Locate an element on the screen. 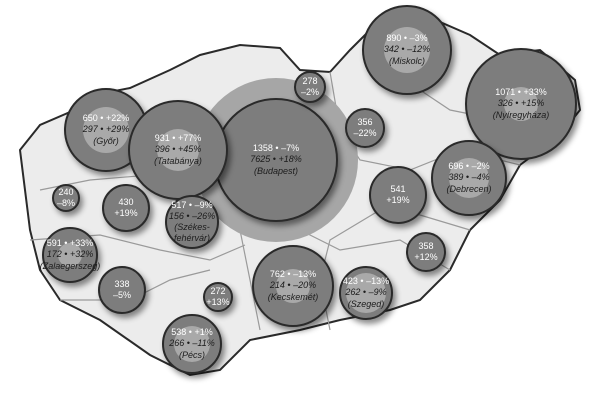 The height and width of the screenshot is (402, 600). bubble-city: (Szeged) is located at coordinates (366, 303).